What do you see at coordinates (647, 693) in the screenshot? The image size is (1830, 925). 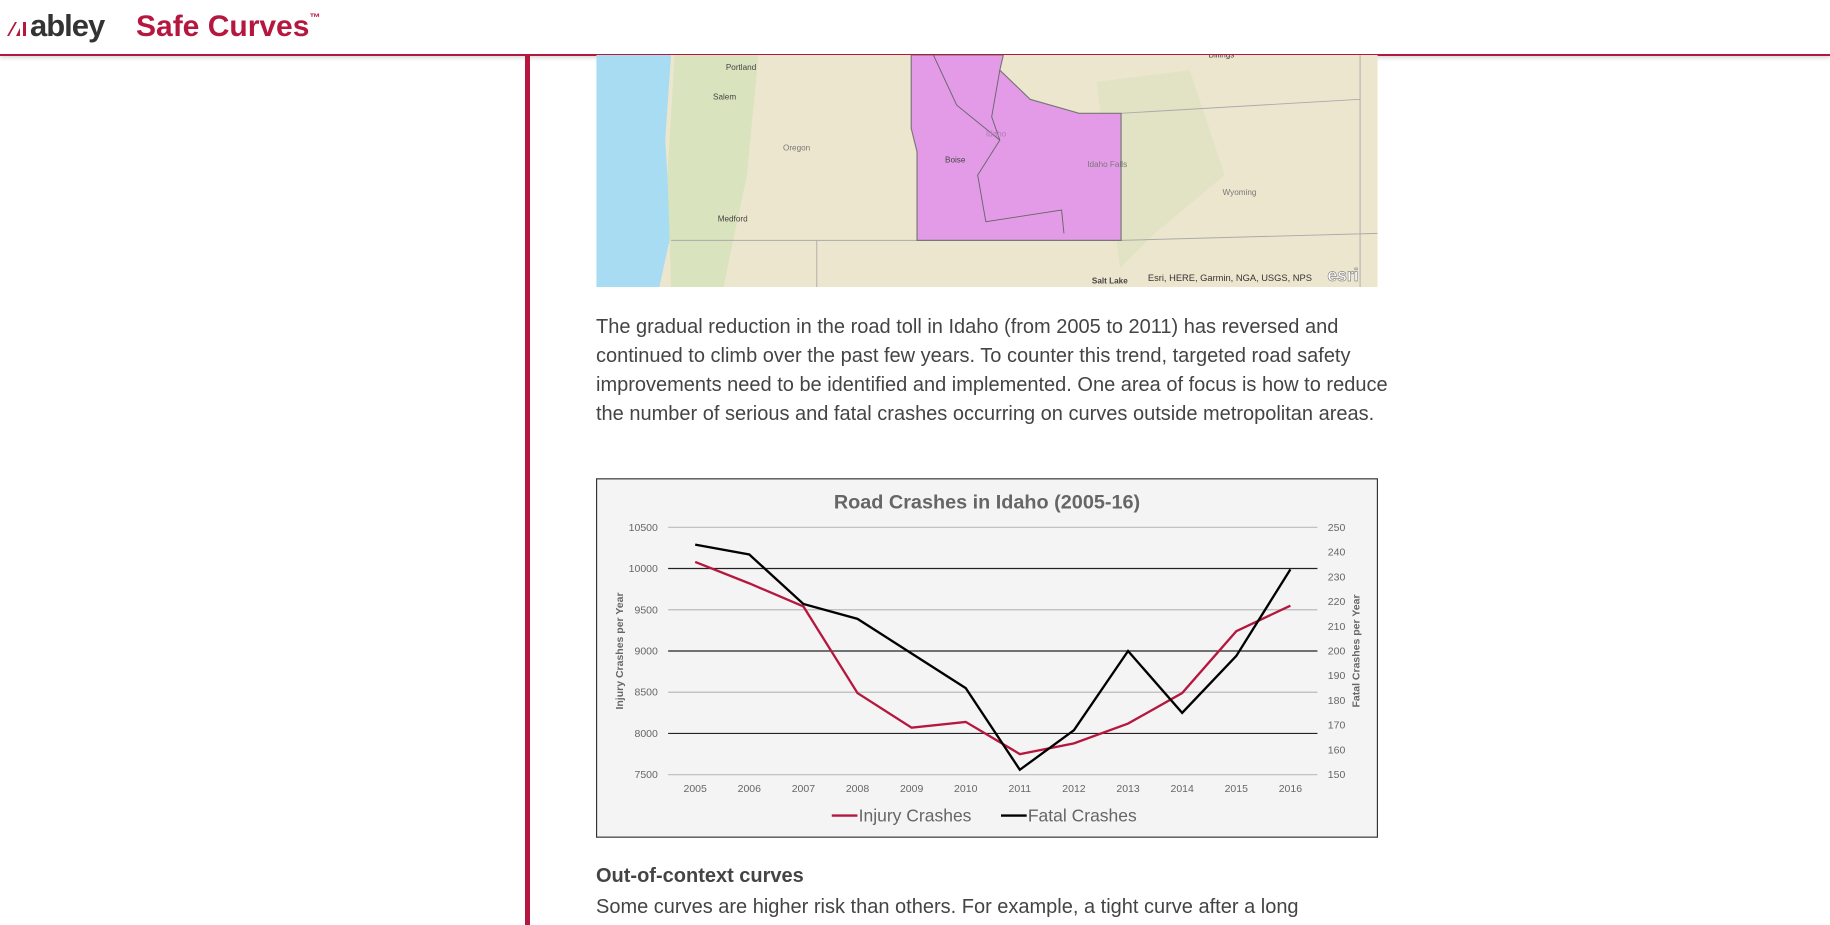 I see `y-tick-label: 8500` at bounding box center [647, 693].